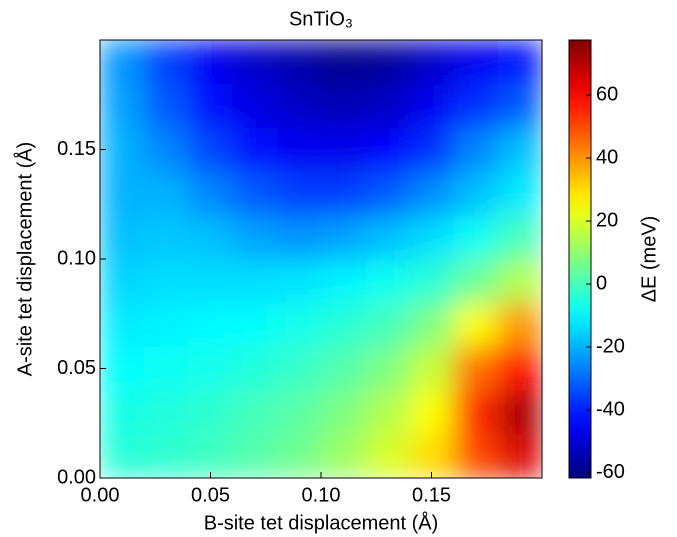  I want to click on x-tick-label: 0.15, so click(431, 495).